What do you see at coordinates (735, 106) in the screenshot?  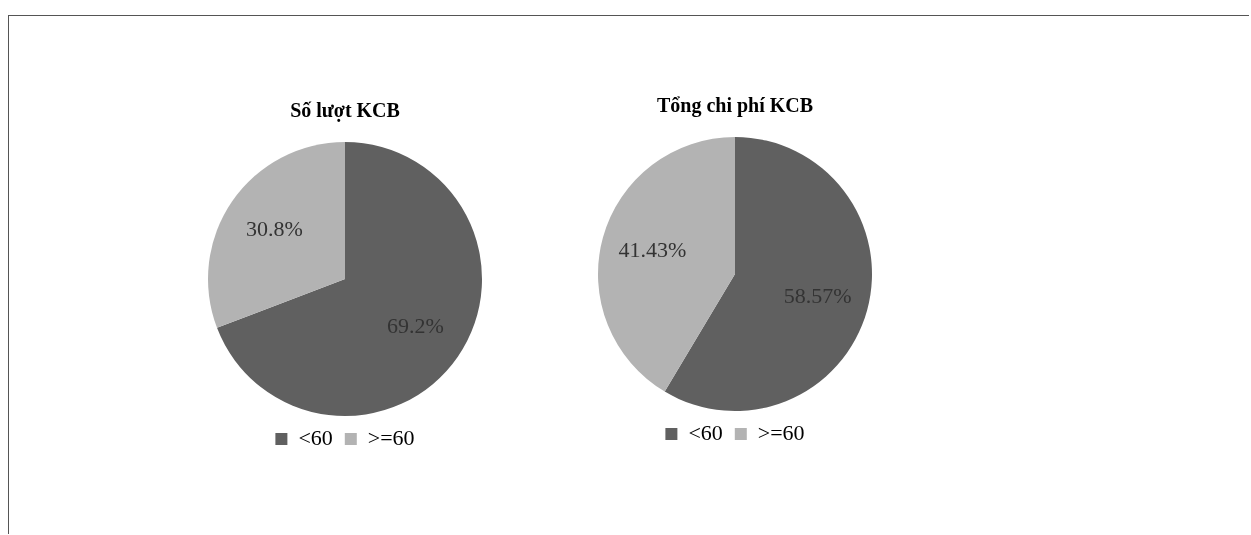 I see `chart-title: Tổng chi phí KCB` at bounding box center [735, 106].